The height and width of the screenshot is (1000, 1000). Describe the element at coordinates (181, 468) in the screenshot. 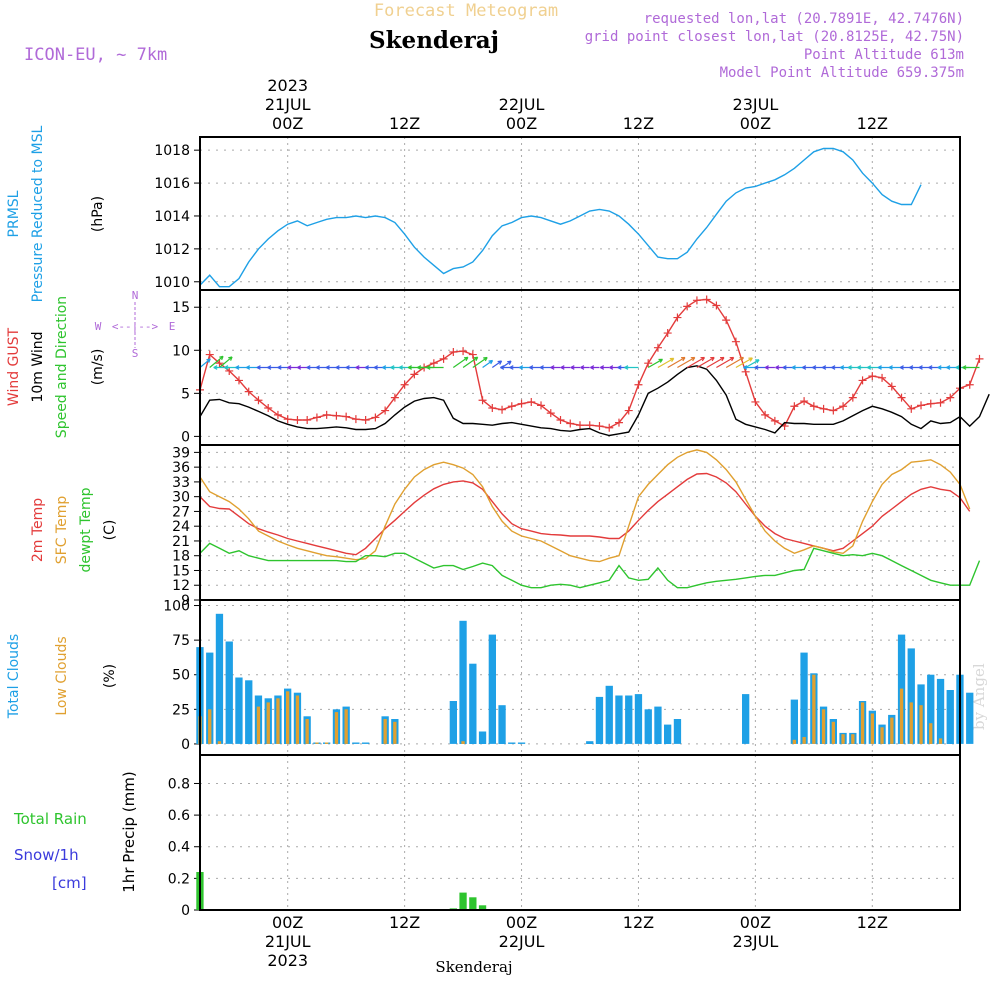

I see `temperature-ytick-label: 36` at that location.